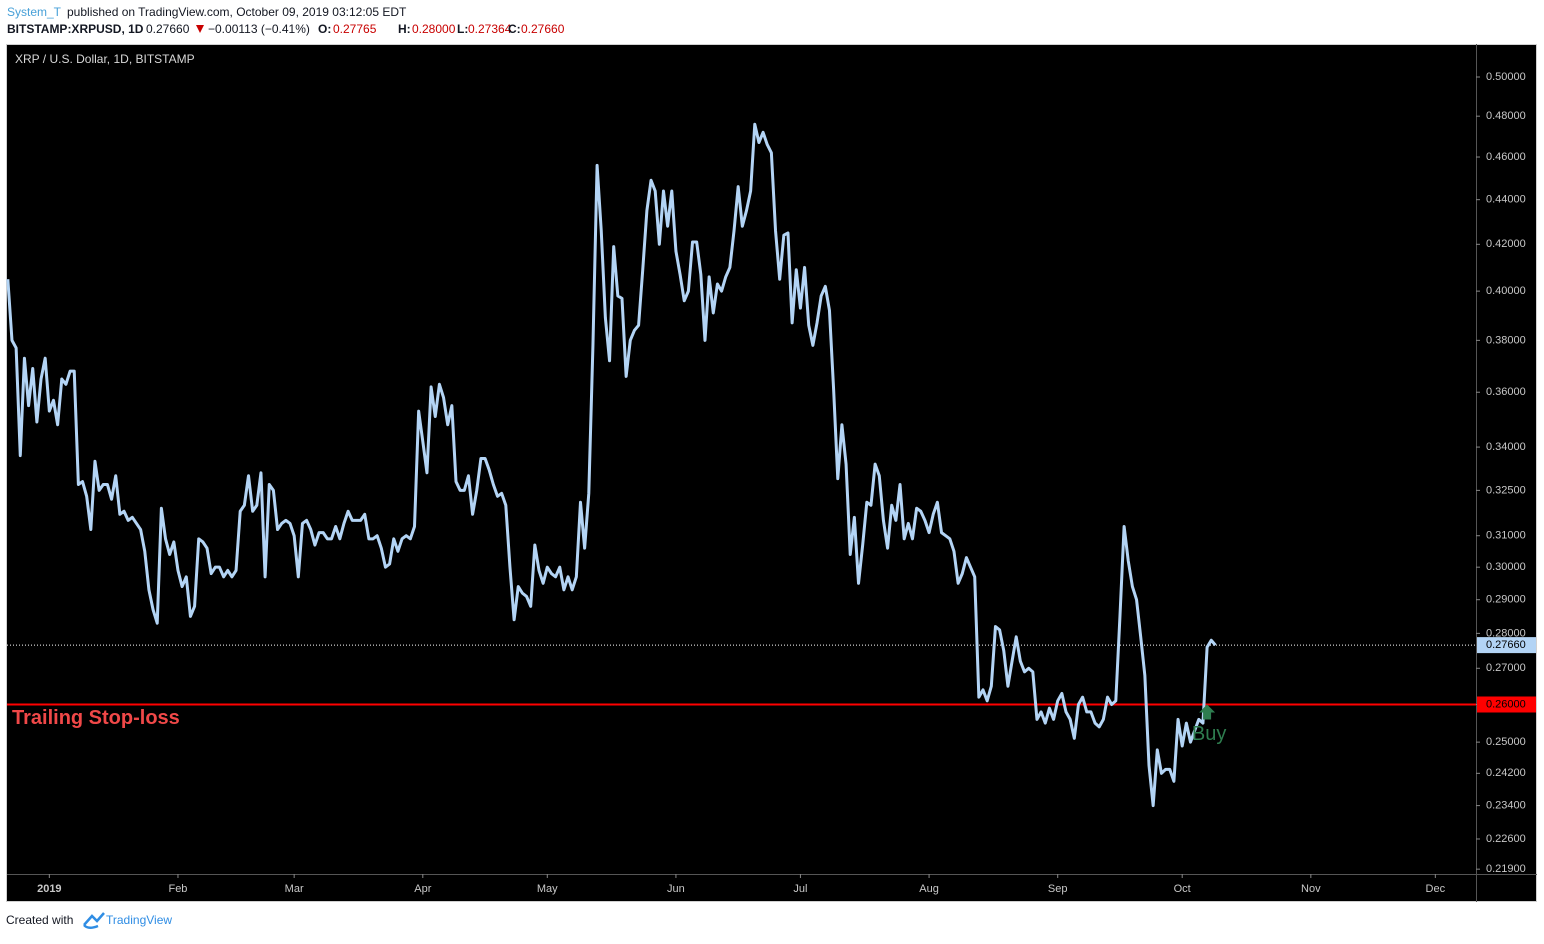 The image size is (1544, 944). What do you see at coordinates (96, 718) in the screenshot?
I see `stop-loss-text: Trailing Stop-loss` at bounding box center [96, 718].